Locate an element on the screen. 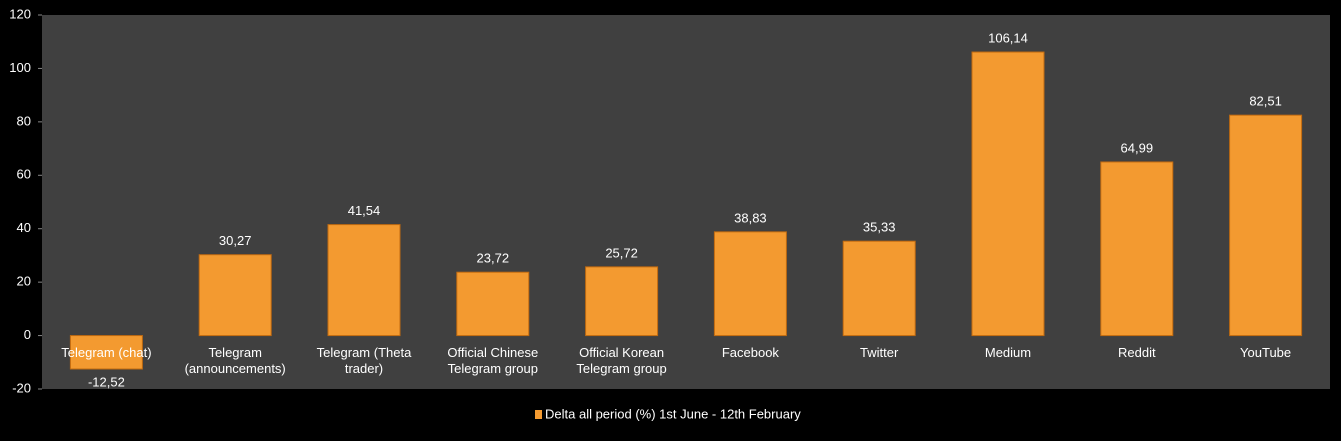 This screenshot has width=1341, height=441. data-label: 35,33 is located at coordinates (879, 227).